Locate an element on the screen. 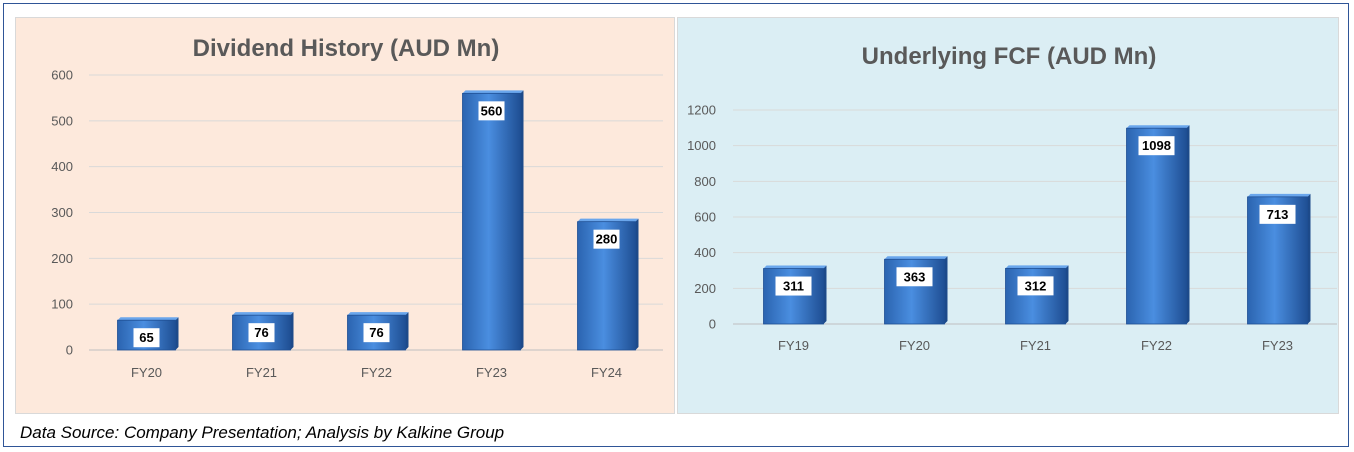 The image size is (1354, 452). data-label: 363 is located at coordinates (915, 276).